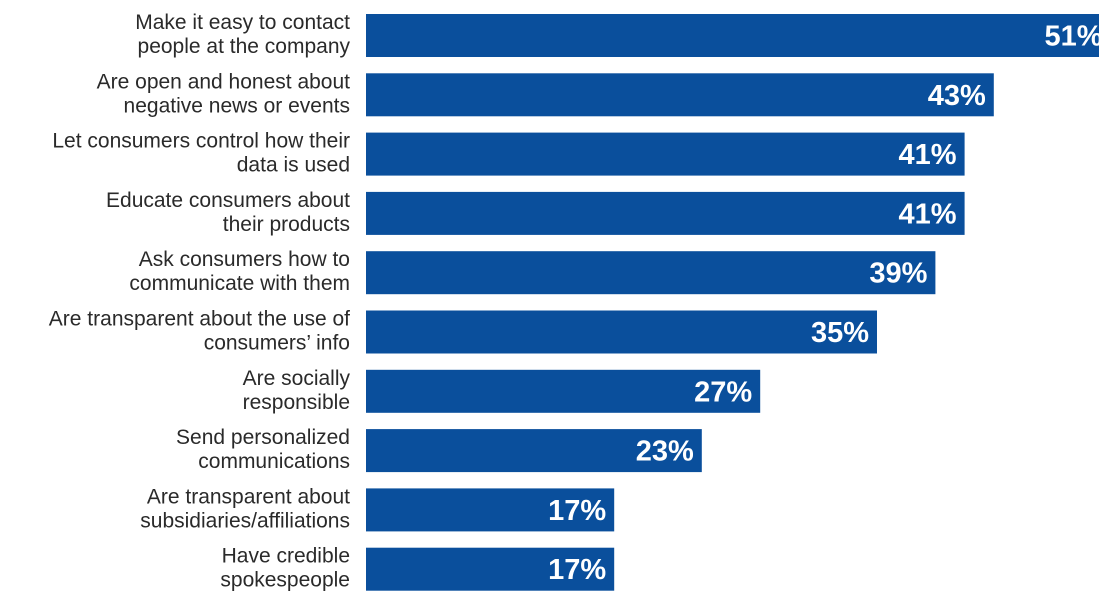  I want to click on value-label-3: 41%, so click(928, 155).